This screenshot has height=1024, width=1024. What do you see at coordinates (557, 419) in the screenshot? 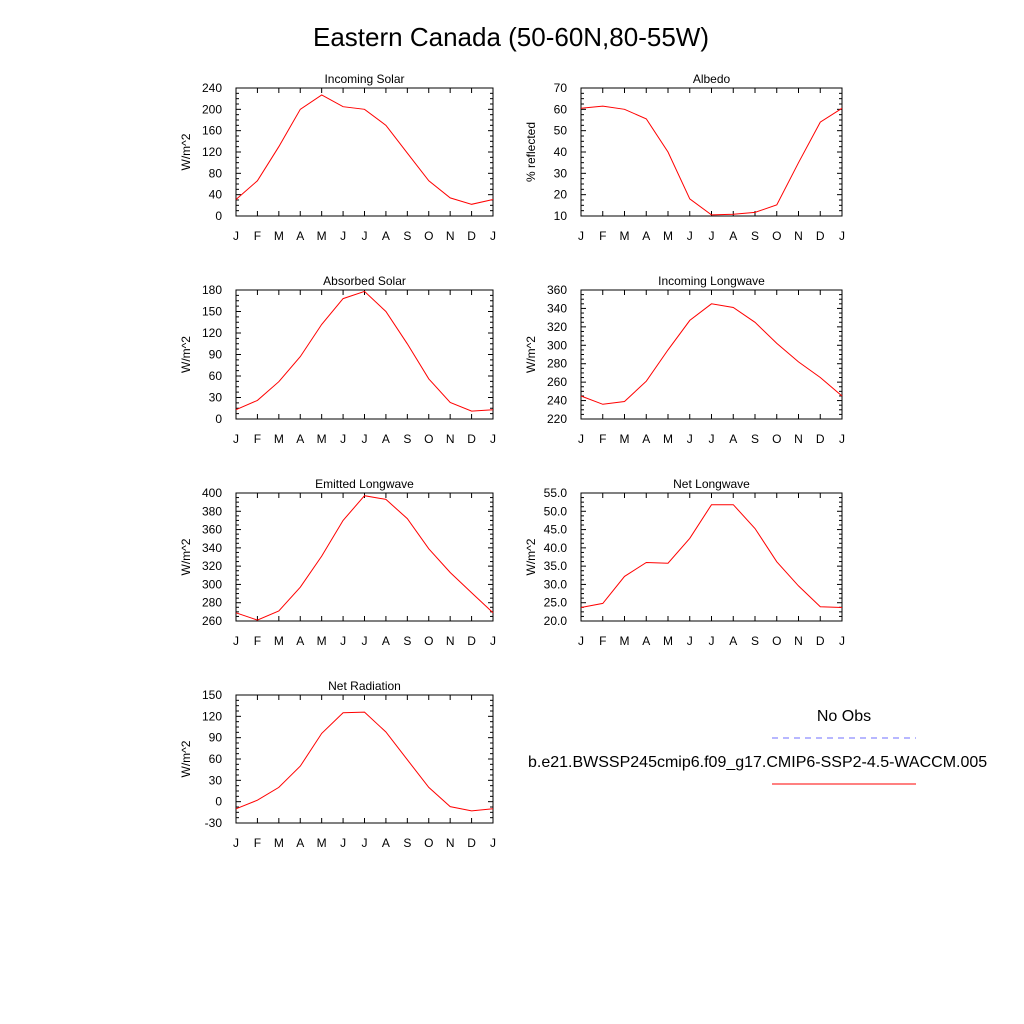
I see `y-tick-label: 220` at bounding box center [557, 419].